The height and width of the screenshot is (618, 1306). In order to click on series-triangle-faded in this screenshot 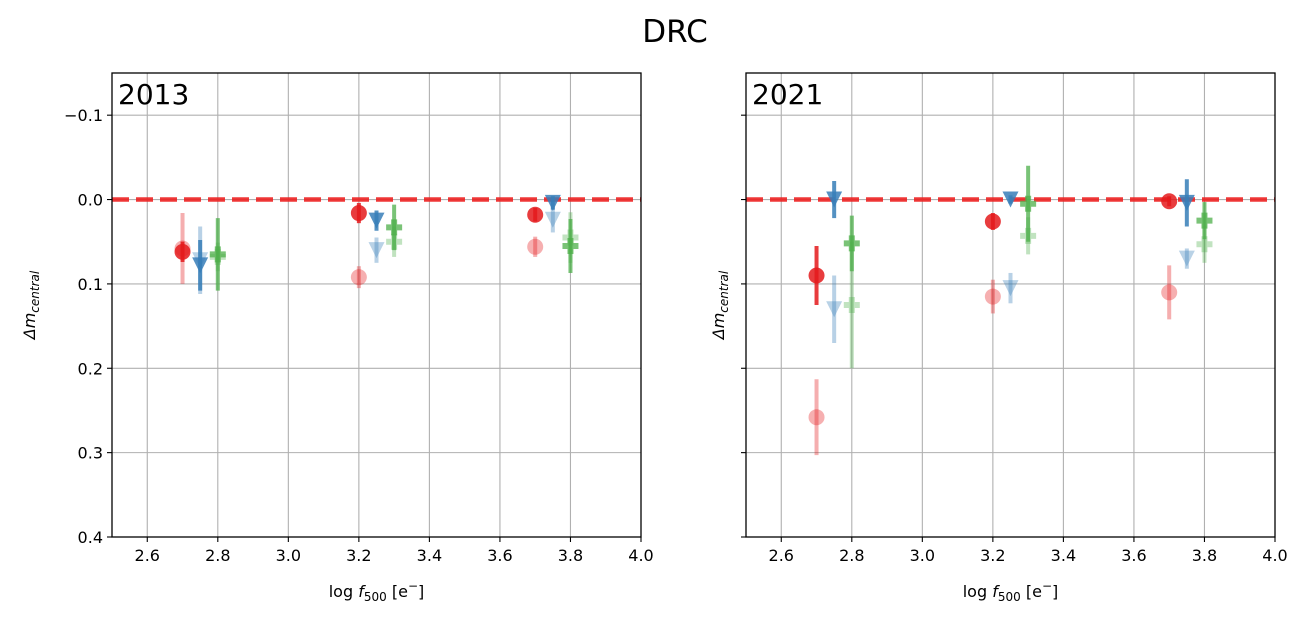, I will do `click(1010, 295)`.